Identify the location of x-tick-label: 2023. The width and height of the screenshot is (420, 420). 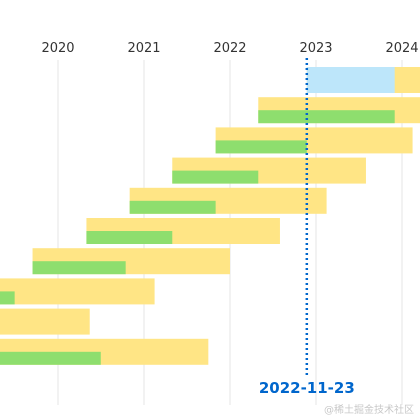
(315, 48).